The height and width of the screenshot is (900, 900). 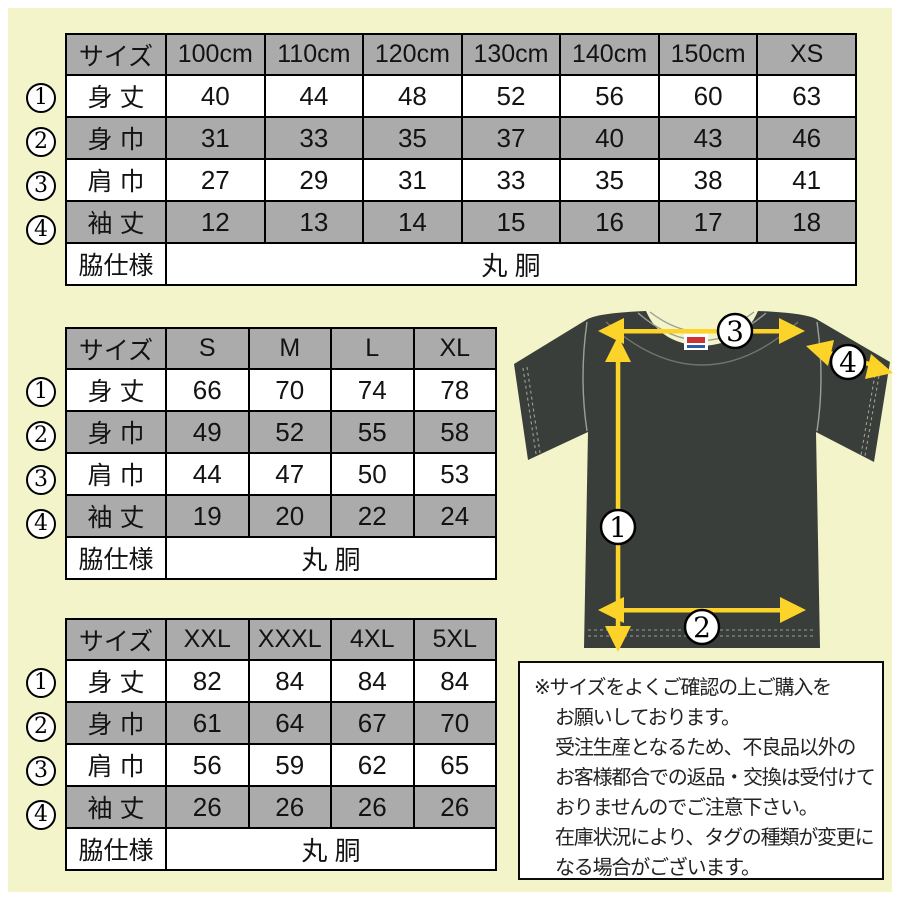 I want to click on measure-label-4: 4, so click(x=848, y=362).